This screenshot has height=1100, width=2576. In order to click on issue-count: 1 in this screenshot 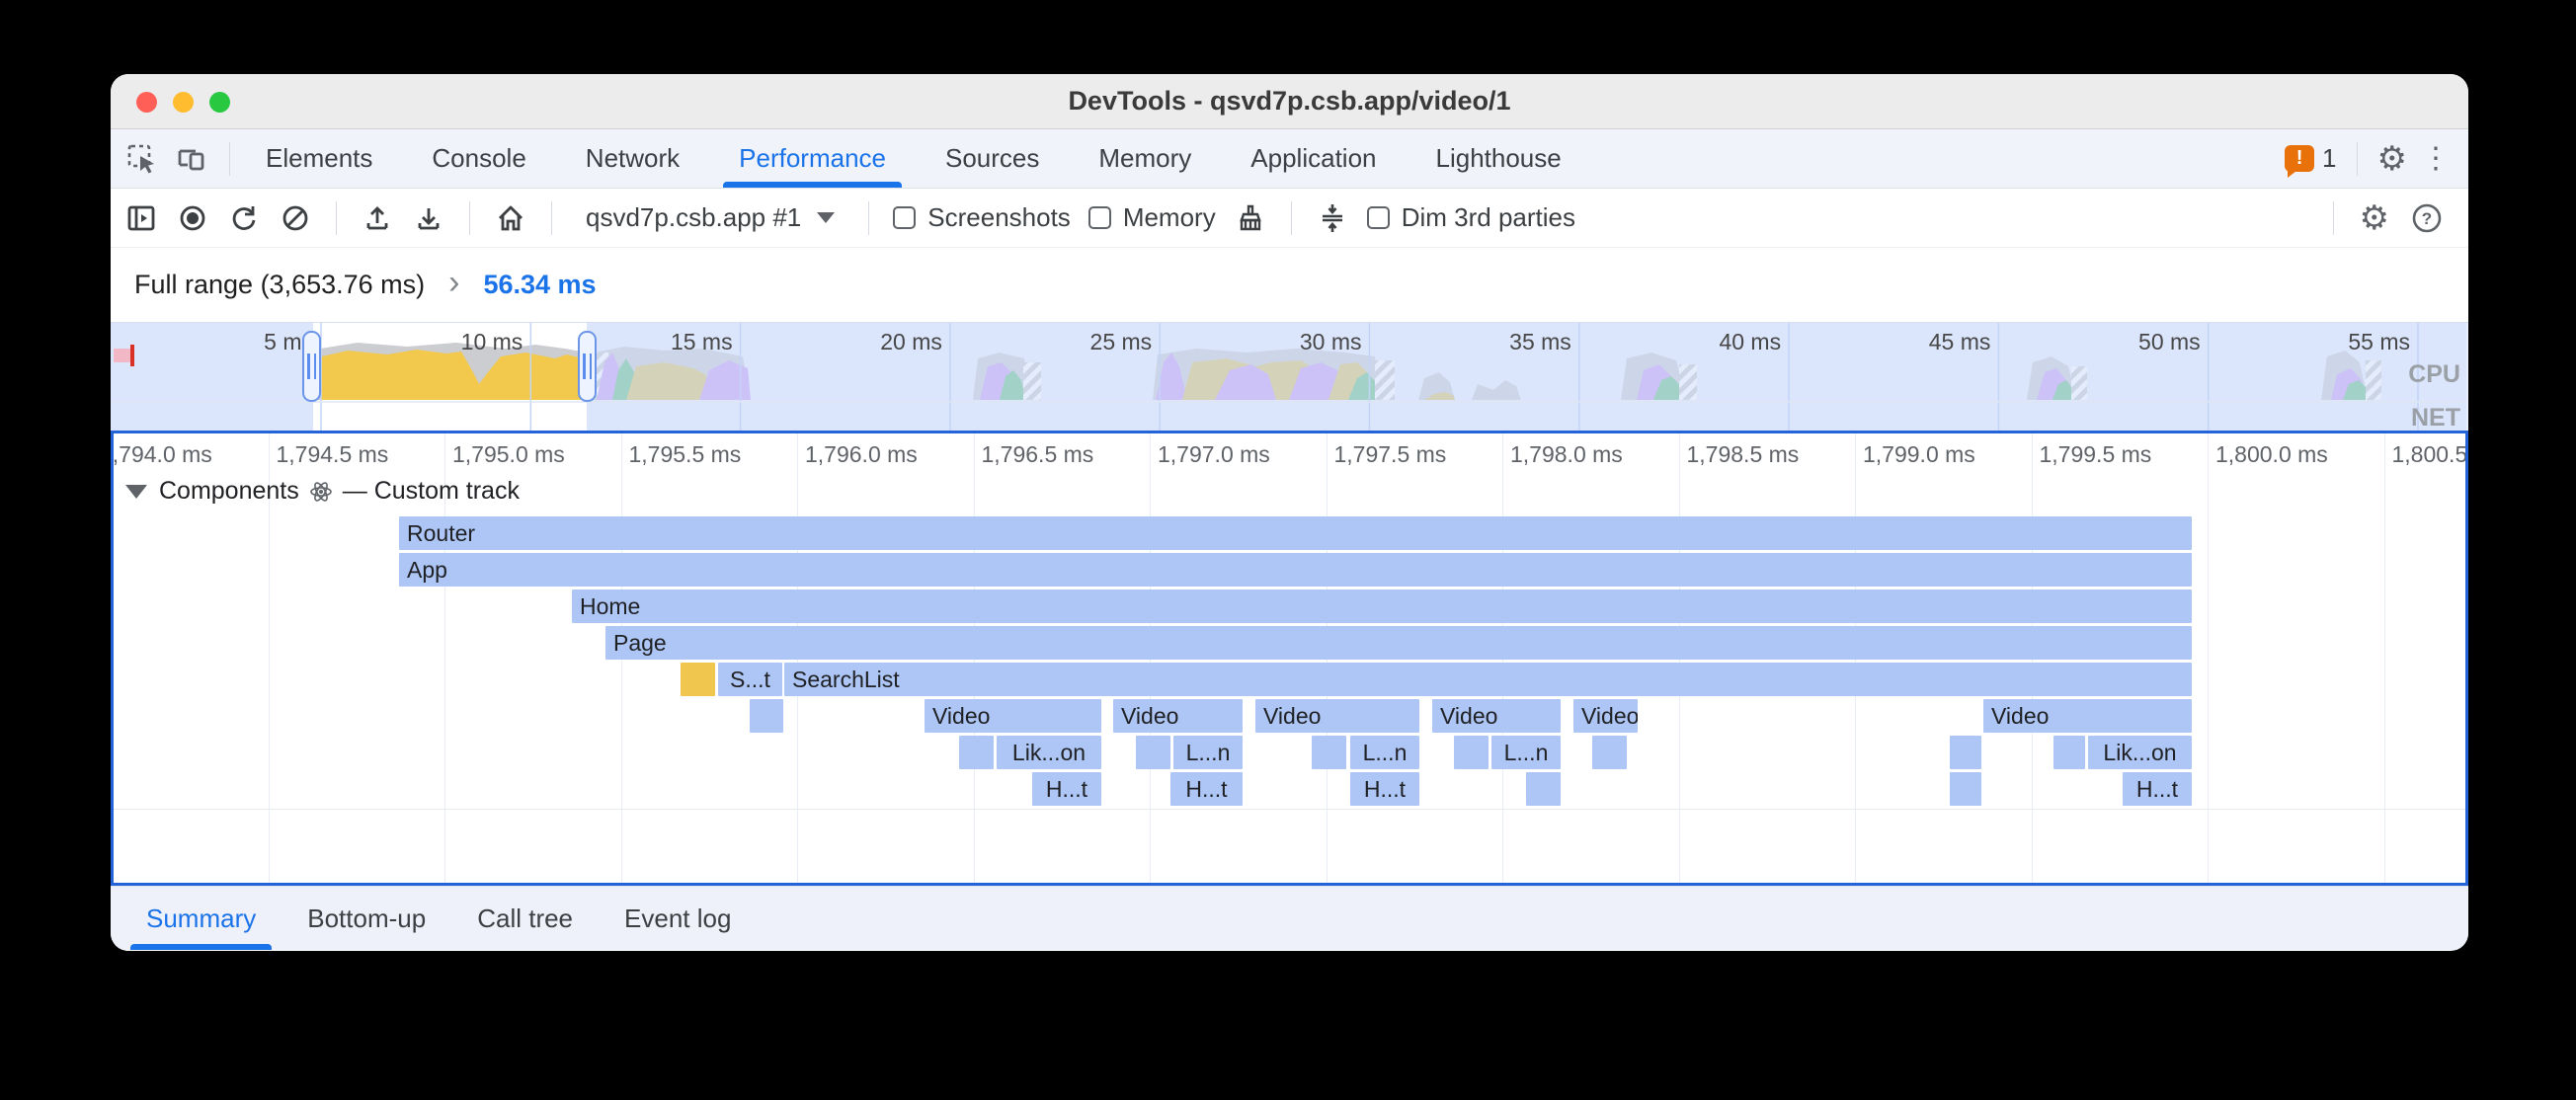, I will do `click(2329, 158)`.